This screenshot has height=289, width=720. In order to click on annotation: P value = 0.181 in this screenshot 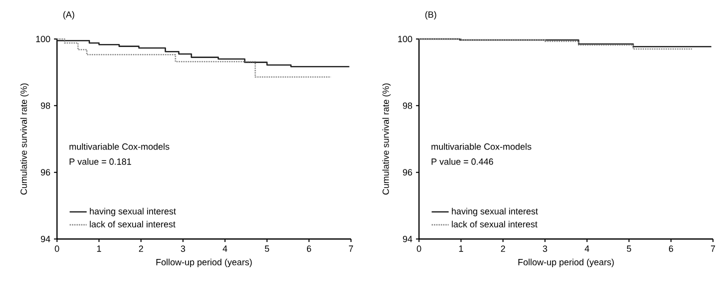, I will do `click(101, 161)`.